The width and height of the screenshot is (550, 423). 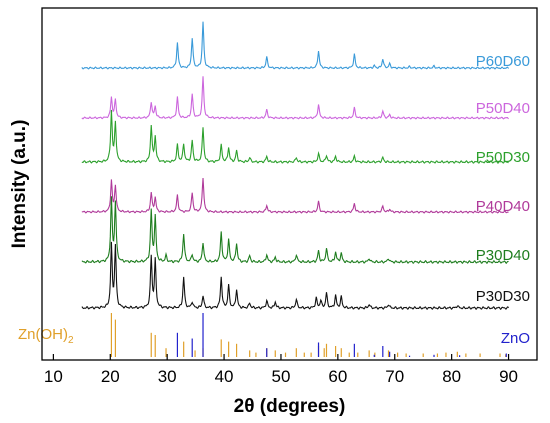 I want to click on reference-label-zn-oh2: Zn(OH)2, so click(x=46, y=336).